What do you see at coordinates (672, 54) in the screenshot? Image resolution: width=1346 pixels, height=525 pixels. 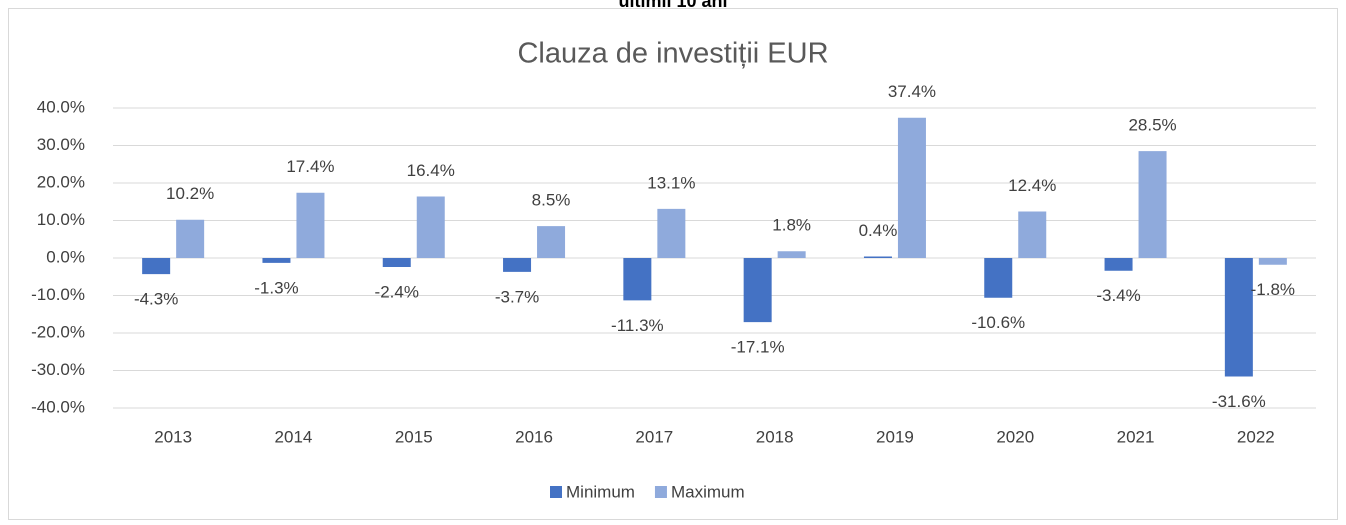 I see `chart-title: Clauza de investiții EUR` at bounding box center [672, 54].